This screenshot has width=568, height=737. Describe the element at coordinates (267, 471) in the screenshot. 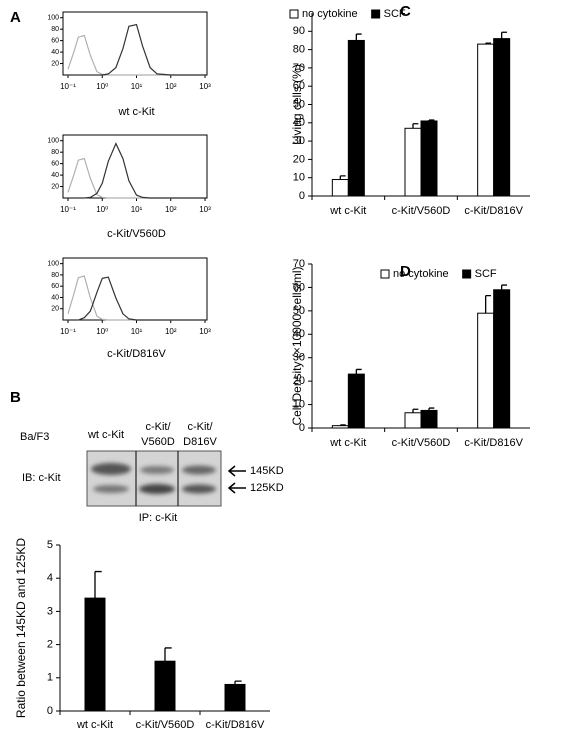

I see `band-label: 145KD` at that location.